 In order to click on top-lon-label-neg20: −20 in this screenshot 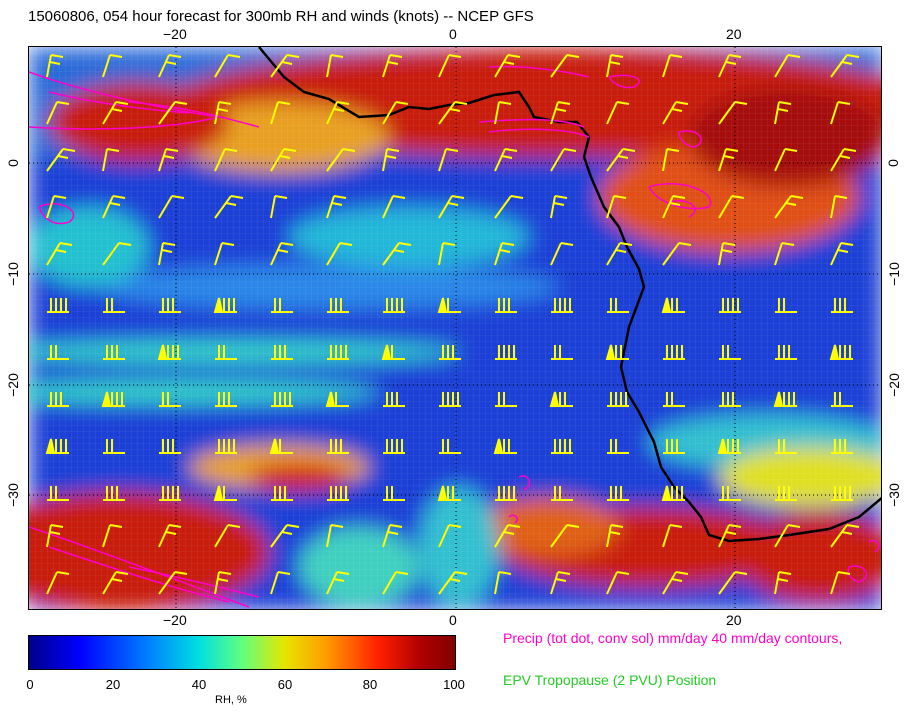, I will do `click(175, 34)`.